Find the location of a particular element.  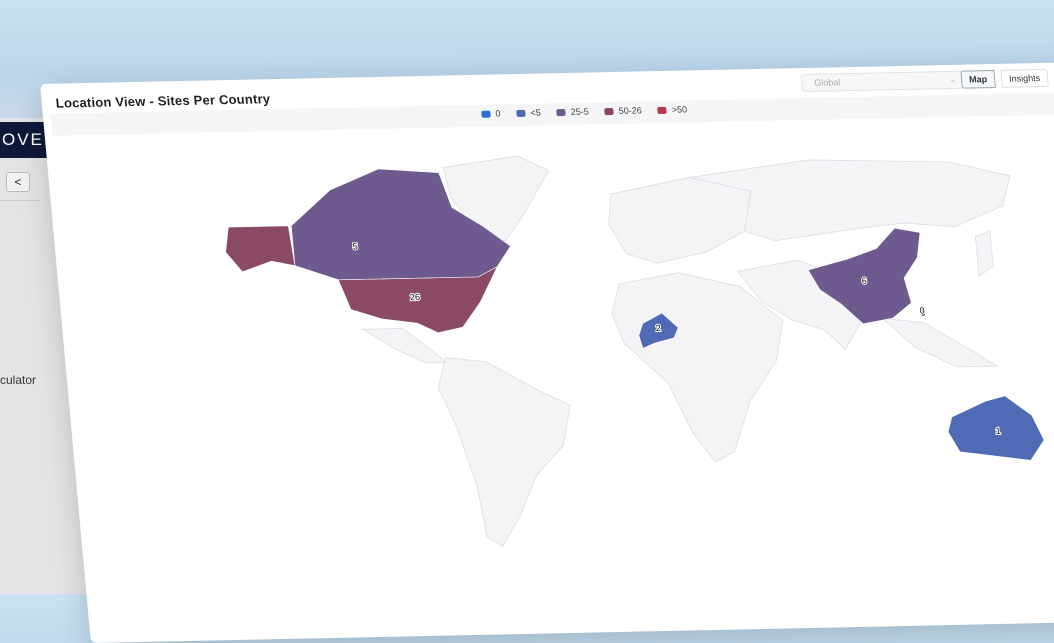

country-taiwan is located at coordinates (922, 312).